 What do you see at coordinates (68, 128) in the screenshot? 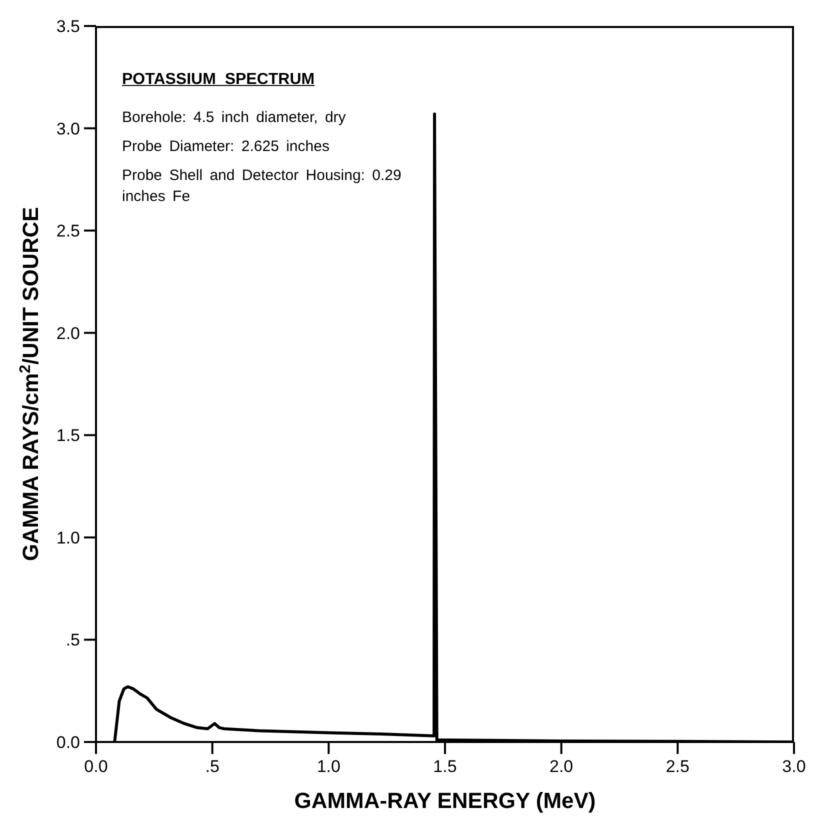
I see `y-tick-label: 3.0` at bounding box center [68, 128].